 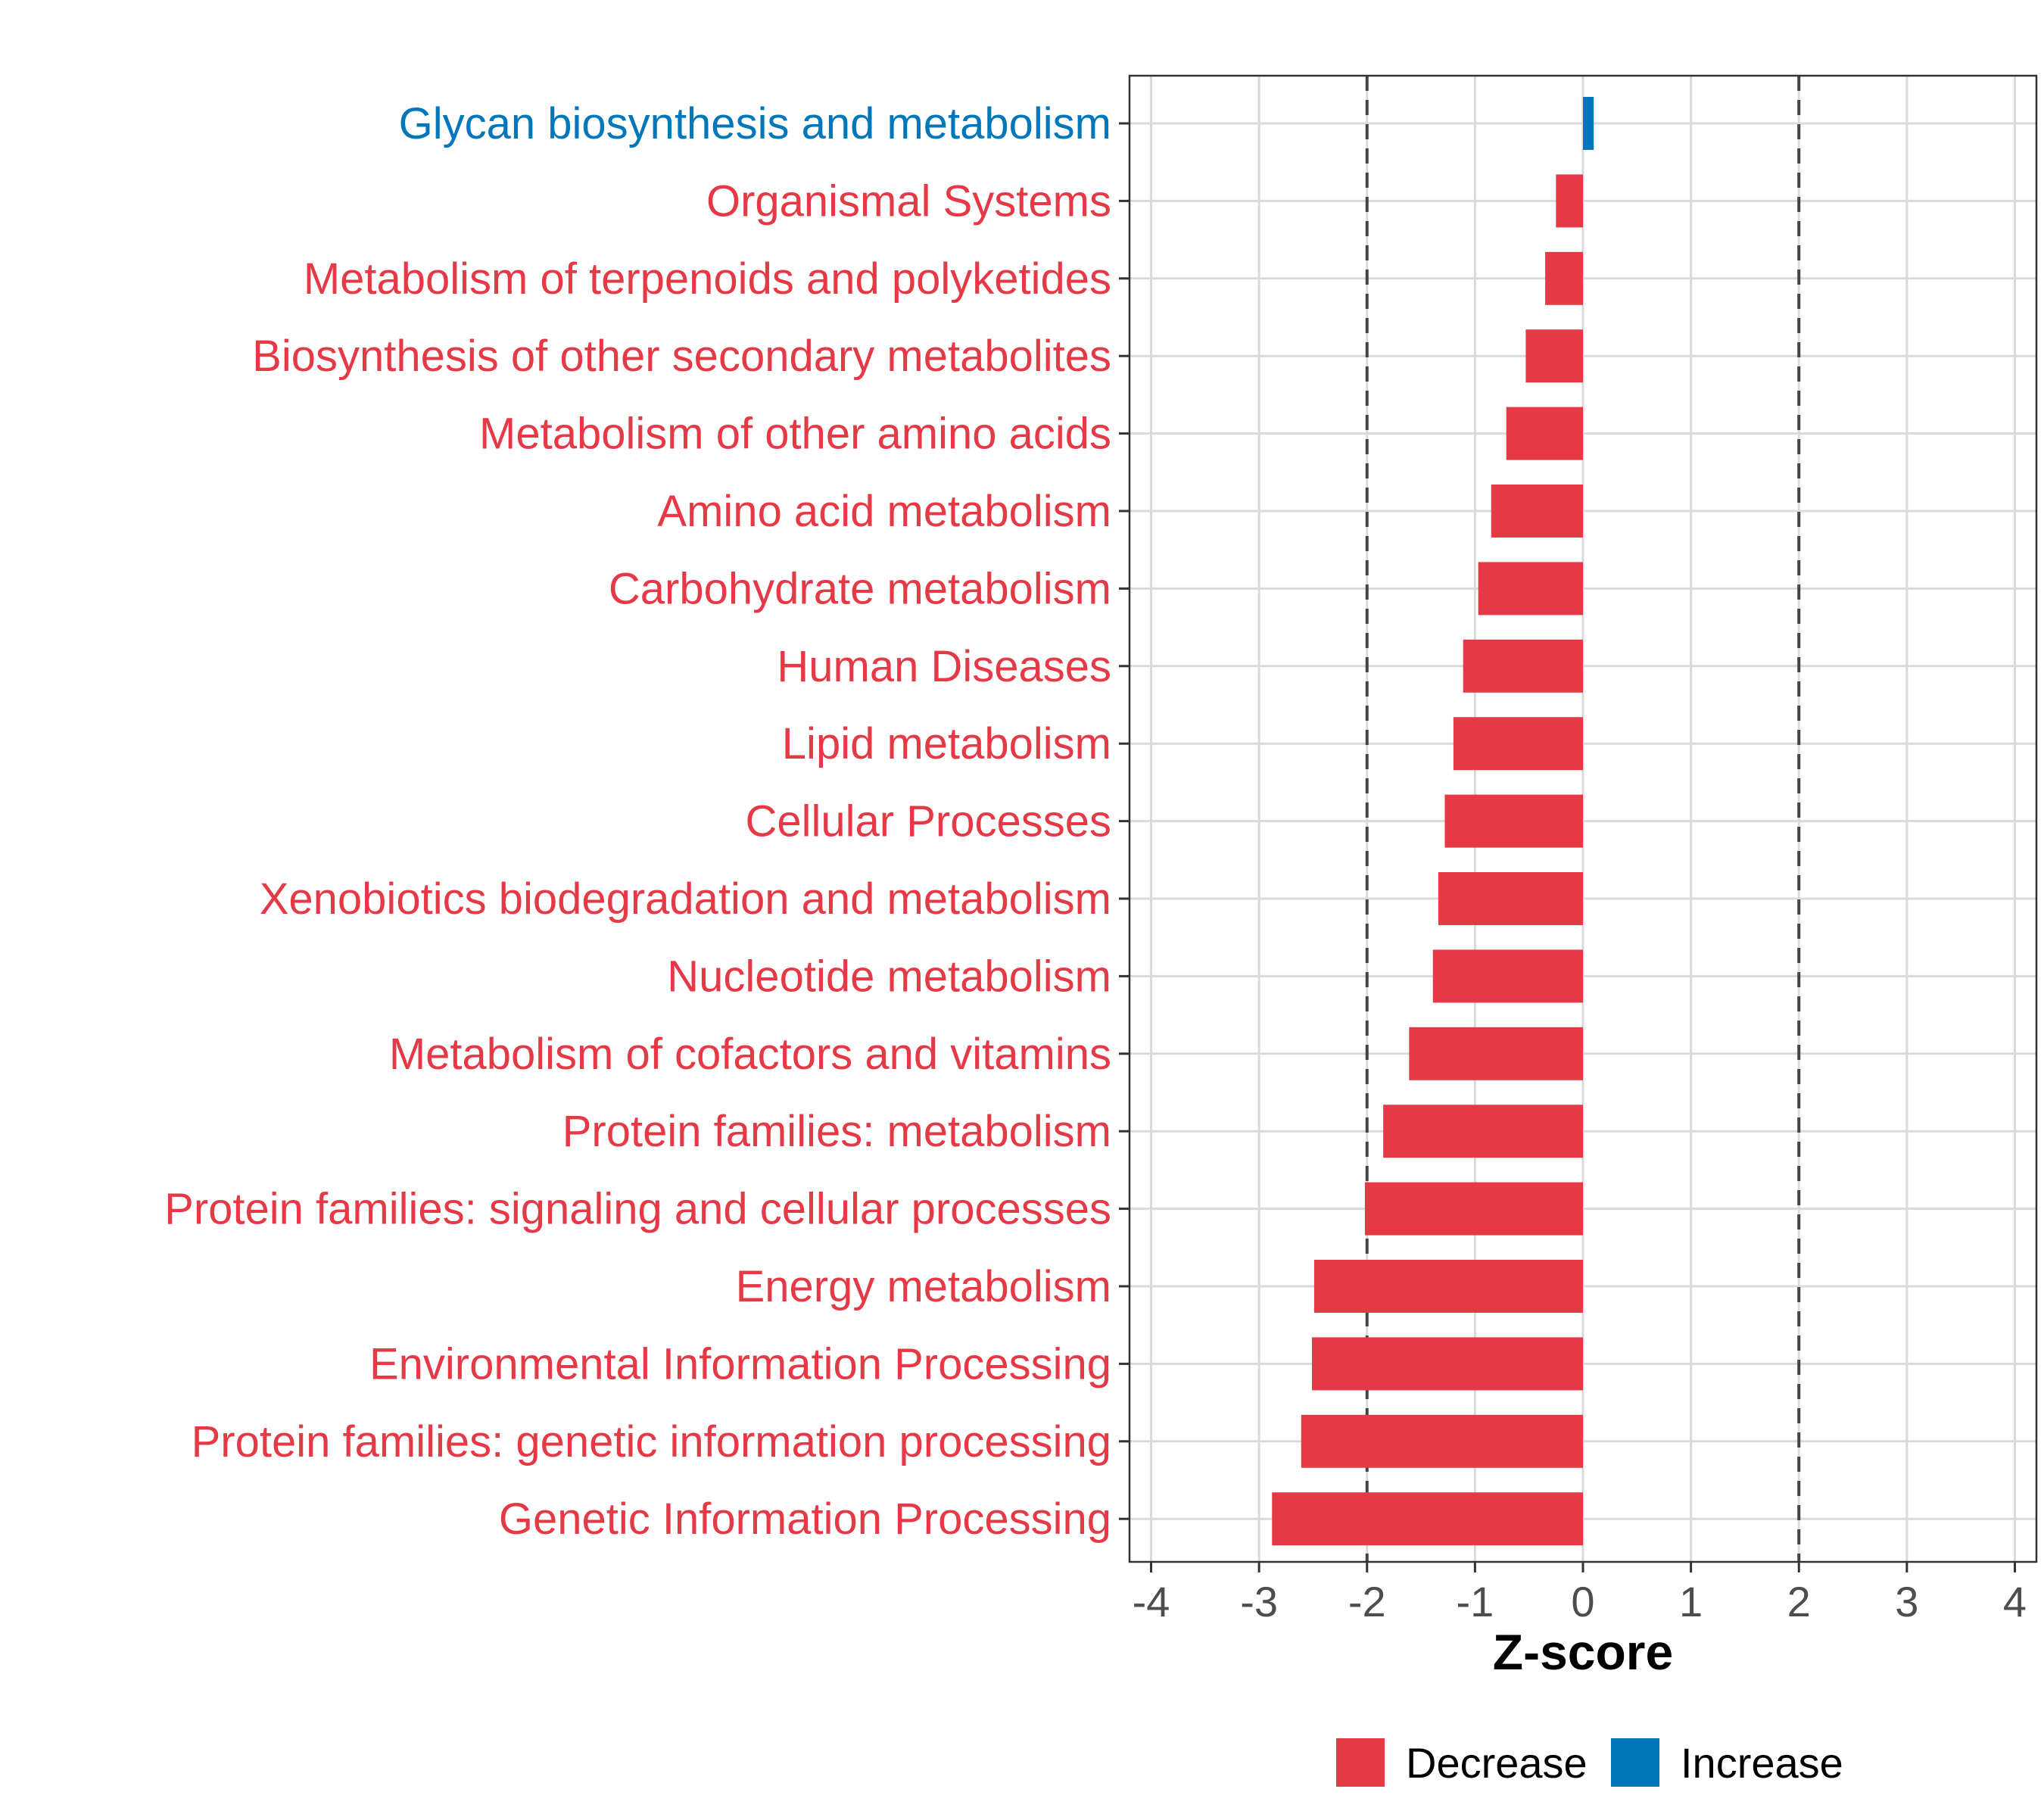 What do you see at coordinates (1762, 1763) in the screenshot?
I see `legend-label: Increase` at bounding box center [1762, 1763].